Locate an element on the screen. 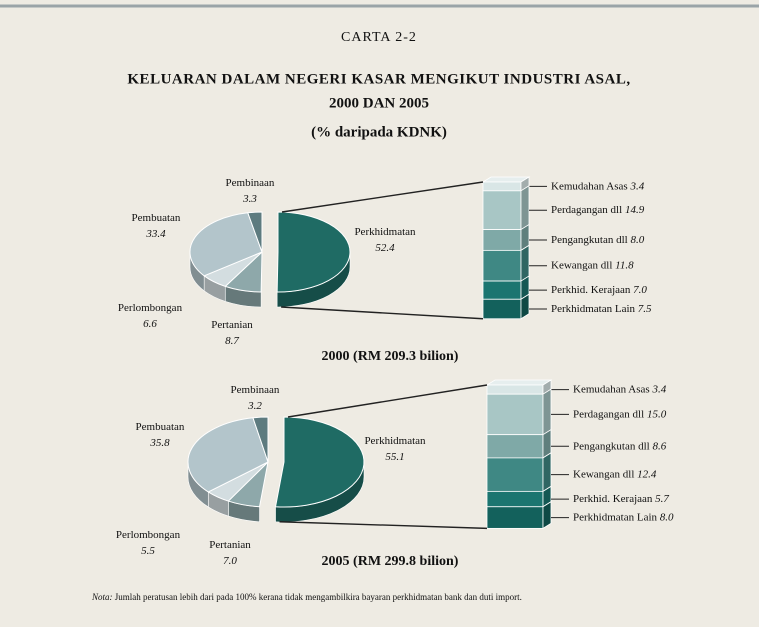  slice-value: 6.6 is located at coordinates (150, 324).